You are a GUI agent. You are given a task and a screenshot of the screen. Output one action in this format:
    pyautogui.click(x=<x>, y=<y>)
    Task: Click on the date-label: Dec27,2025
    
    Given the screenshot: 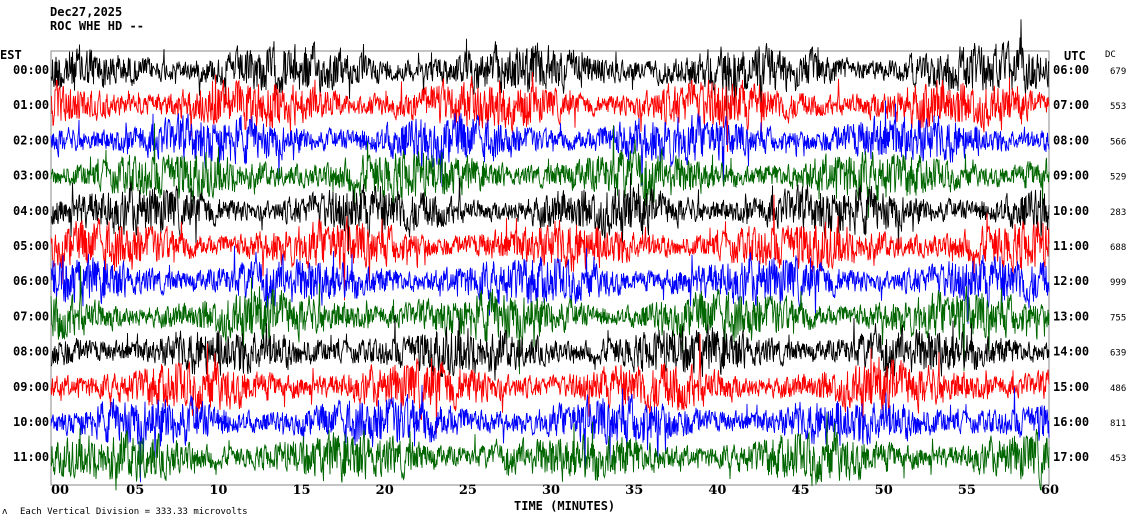 What is the action you would take?
    pyautogui.click(x=86, y=12)
    